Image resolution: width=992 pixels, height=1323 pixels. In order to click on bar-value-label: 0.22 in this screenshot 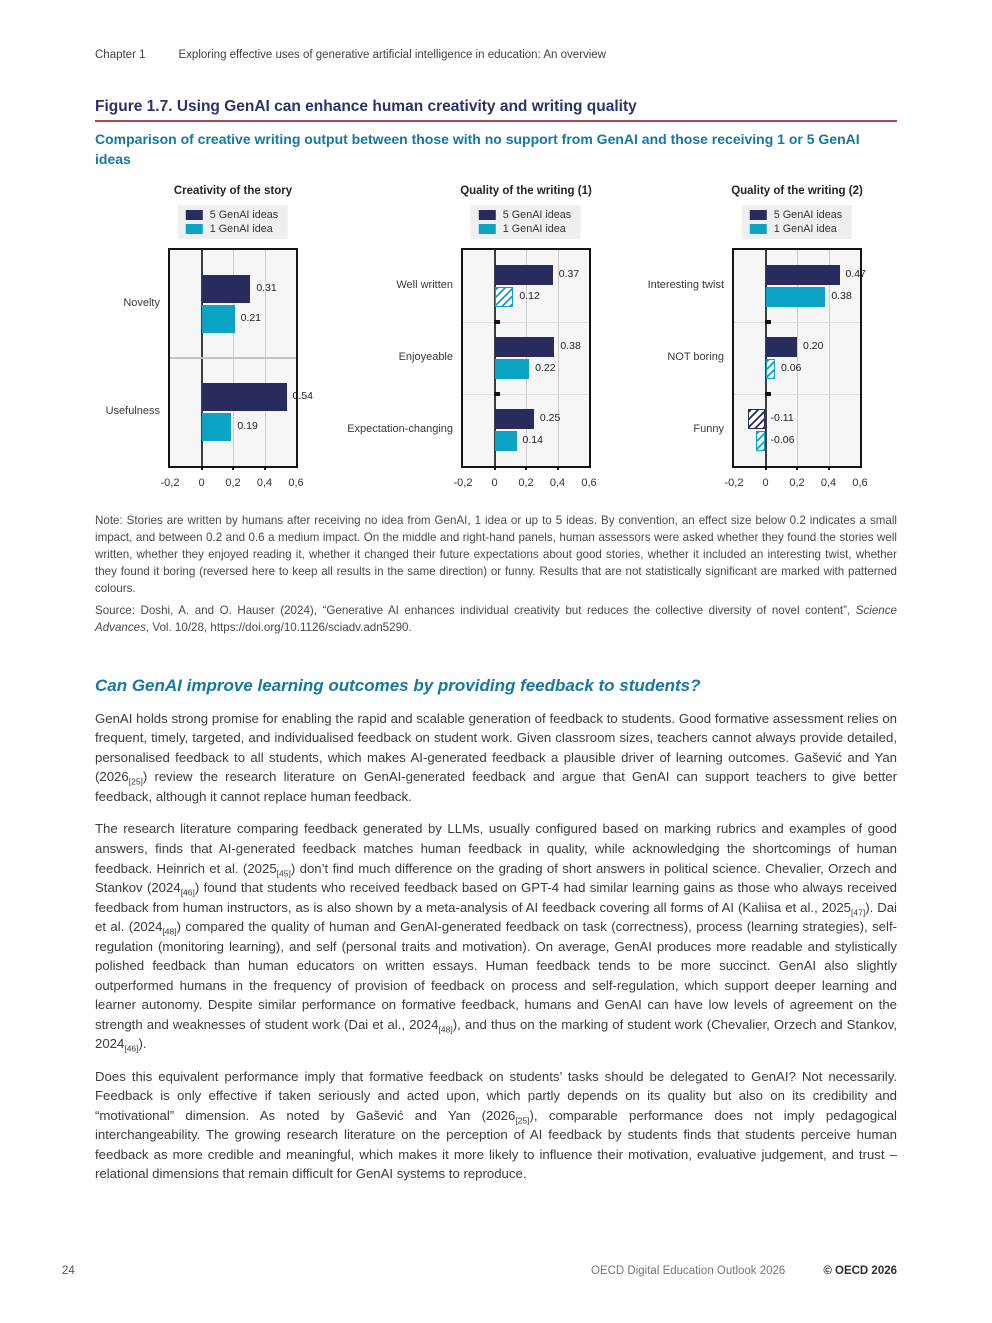, I will do `click(545, 368)`.